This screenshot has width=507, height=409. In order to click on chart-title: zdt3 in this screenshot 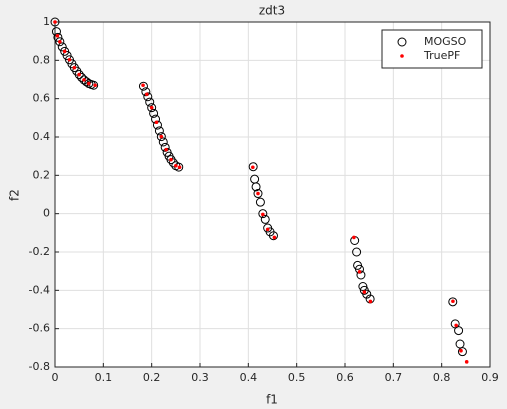, I will do `click(272, 11)`.